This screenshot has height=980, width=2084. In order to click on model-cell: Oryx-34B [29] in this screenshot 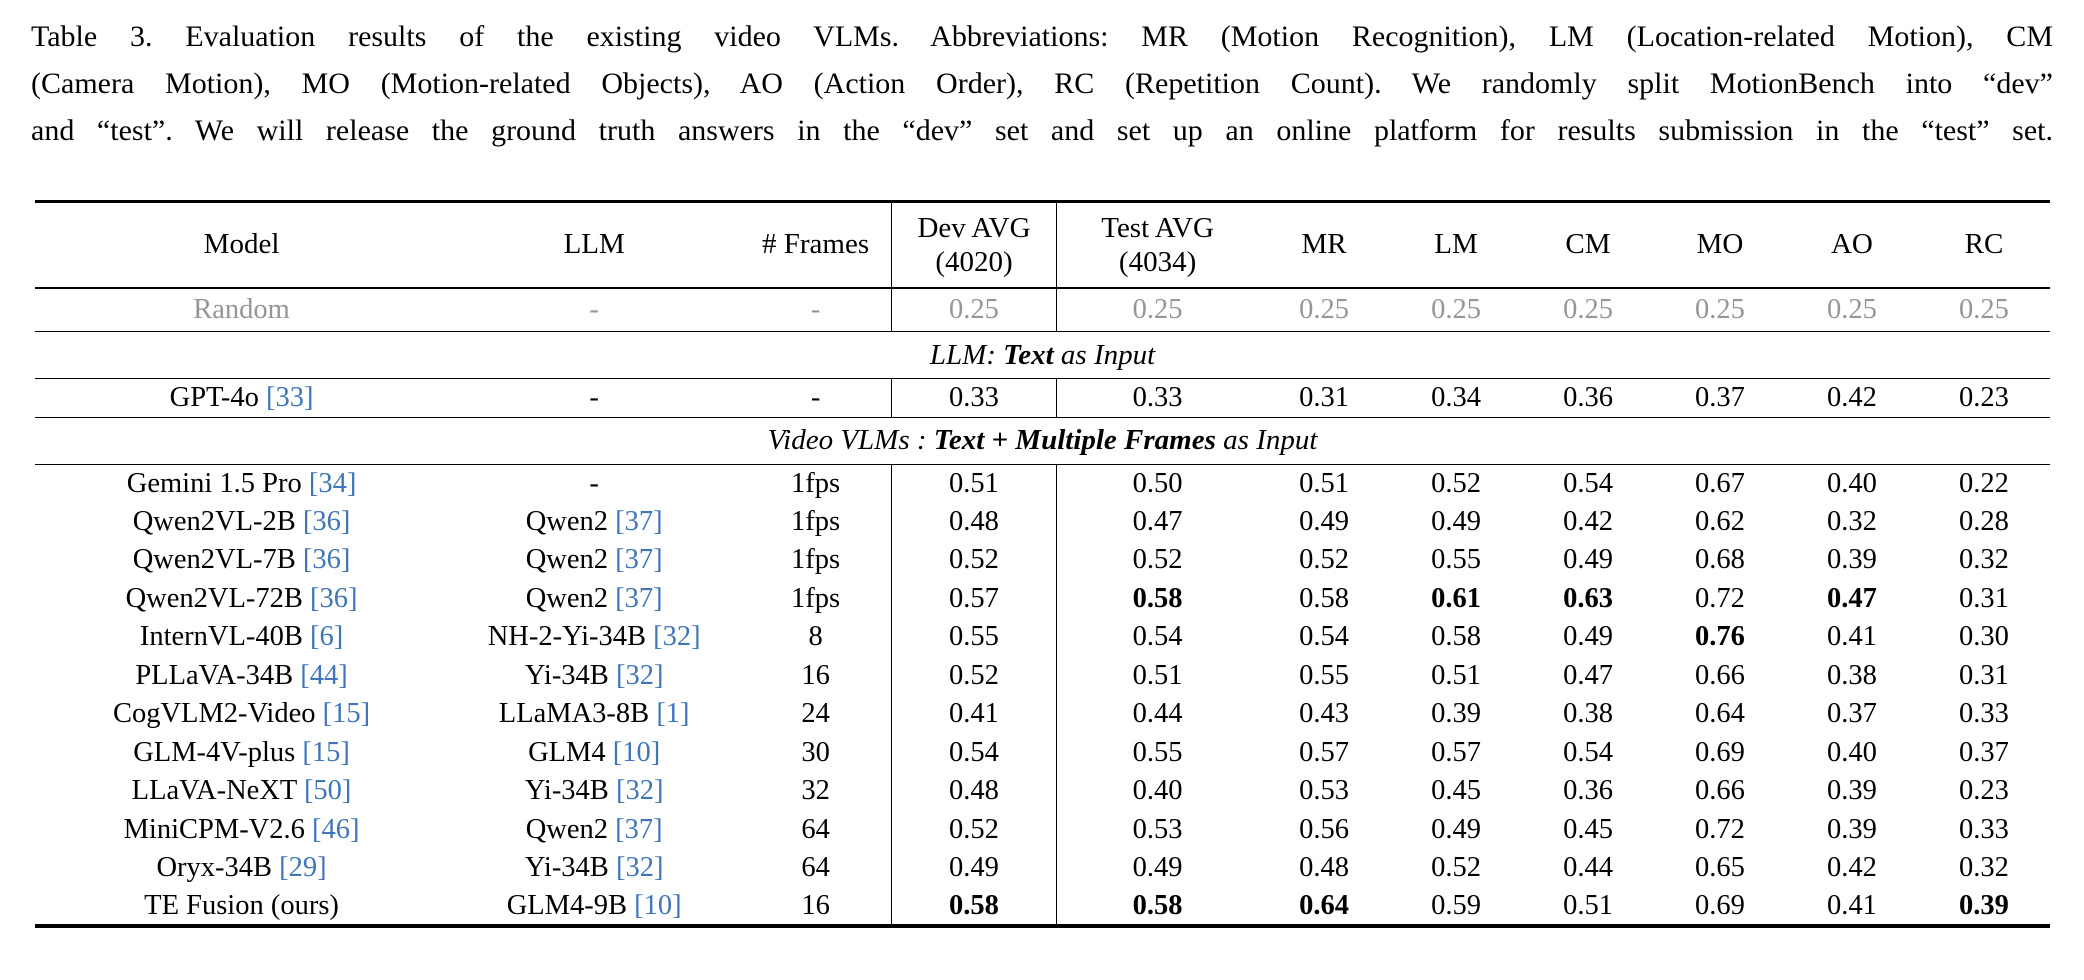, I will do `click(241, 868)`.